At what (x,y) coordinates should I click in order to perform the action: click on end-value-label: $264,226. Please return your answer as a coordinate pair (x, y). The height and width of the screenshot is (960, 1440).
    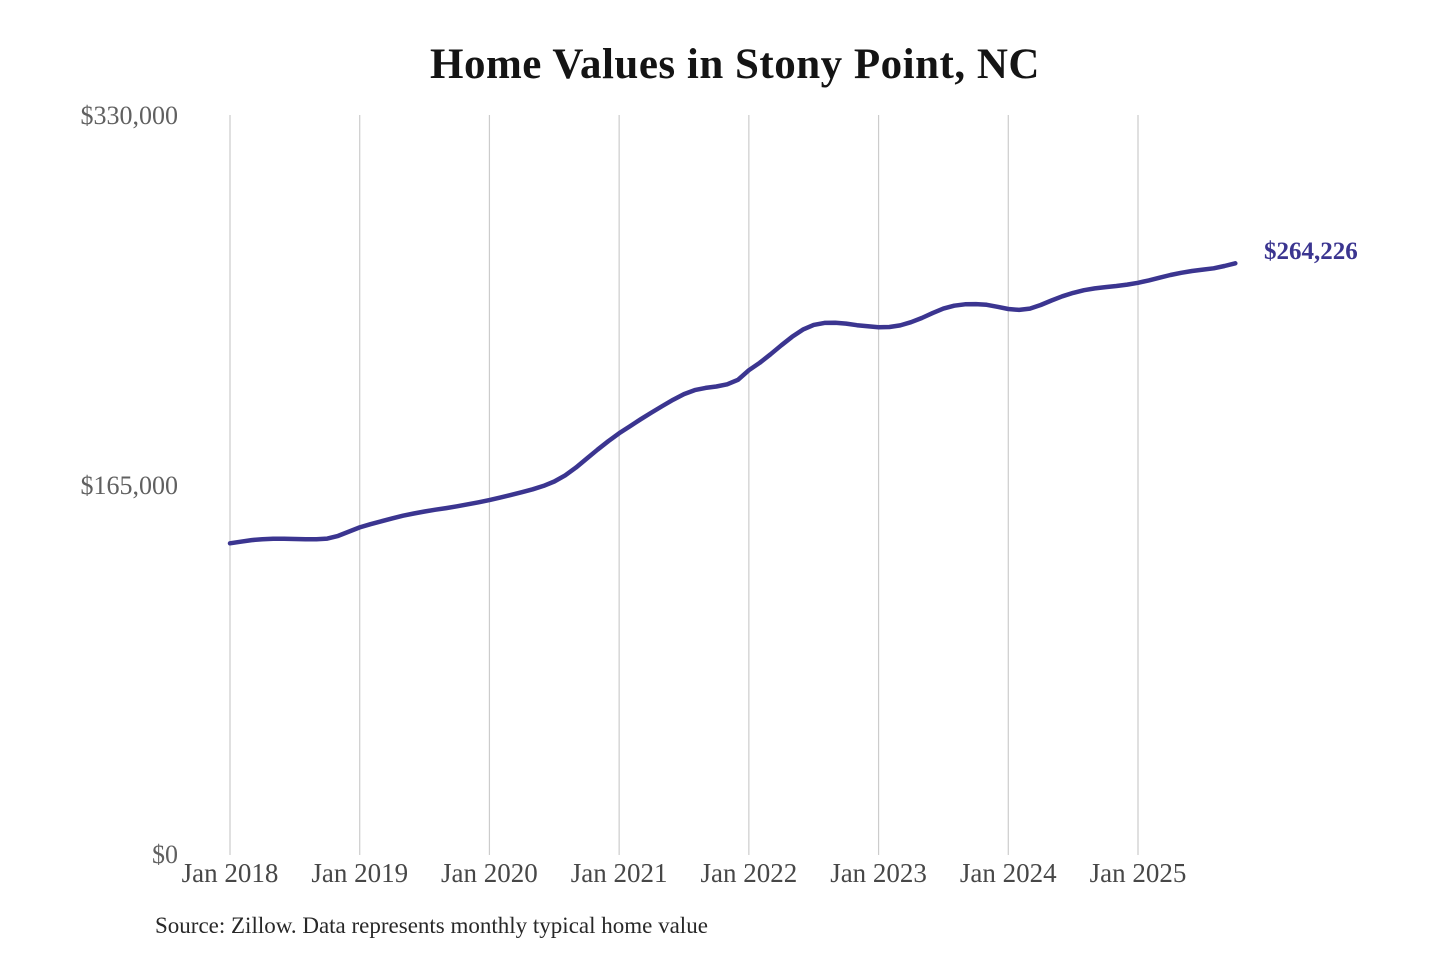
    Looking at the image, I should click on (1311, 251).